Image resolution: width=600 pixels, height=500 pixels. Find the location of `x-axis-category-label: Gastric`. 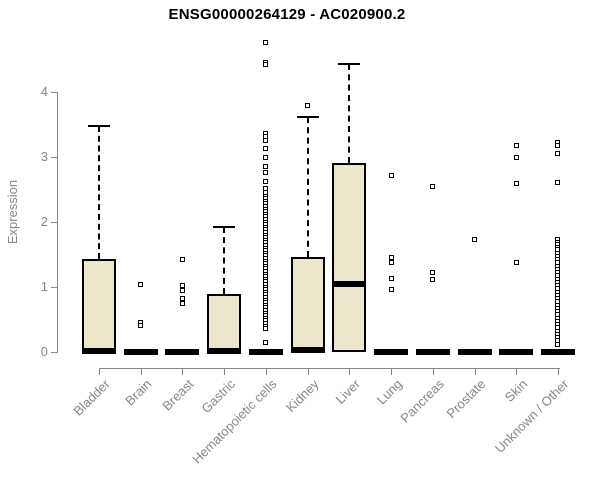

x-axis-category-label: Gastric is located at coordinates (218, 396).